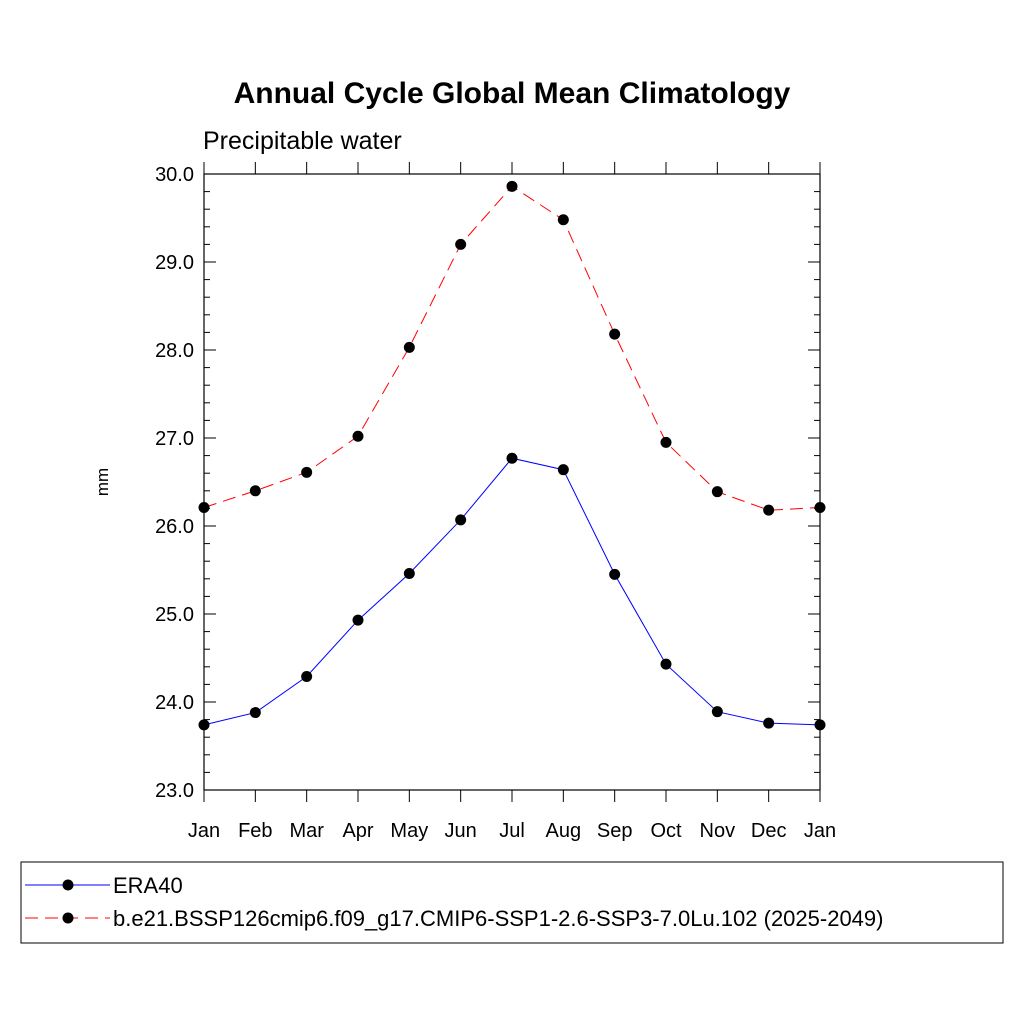  Describe the element at coordinates (461, 831) in the screenshot. I see `x-tick-label: Jun` at that location.